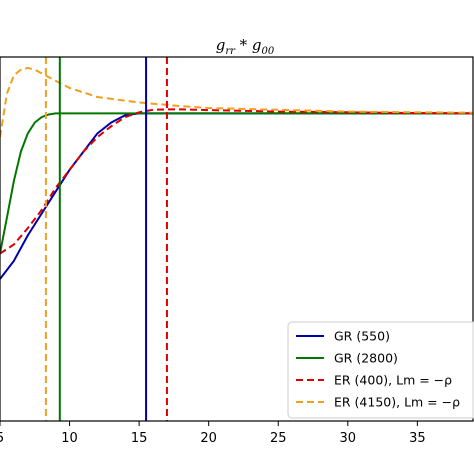 The height and width of the screenshot is (474, 474). What do you see at coordinates (417, 438) in the screenshot?
I see `x-tick-label: 35` at bounding box center [417, 438].